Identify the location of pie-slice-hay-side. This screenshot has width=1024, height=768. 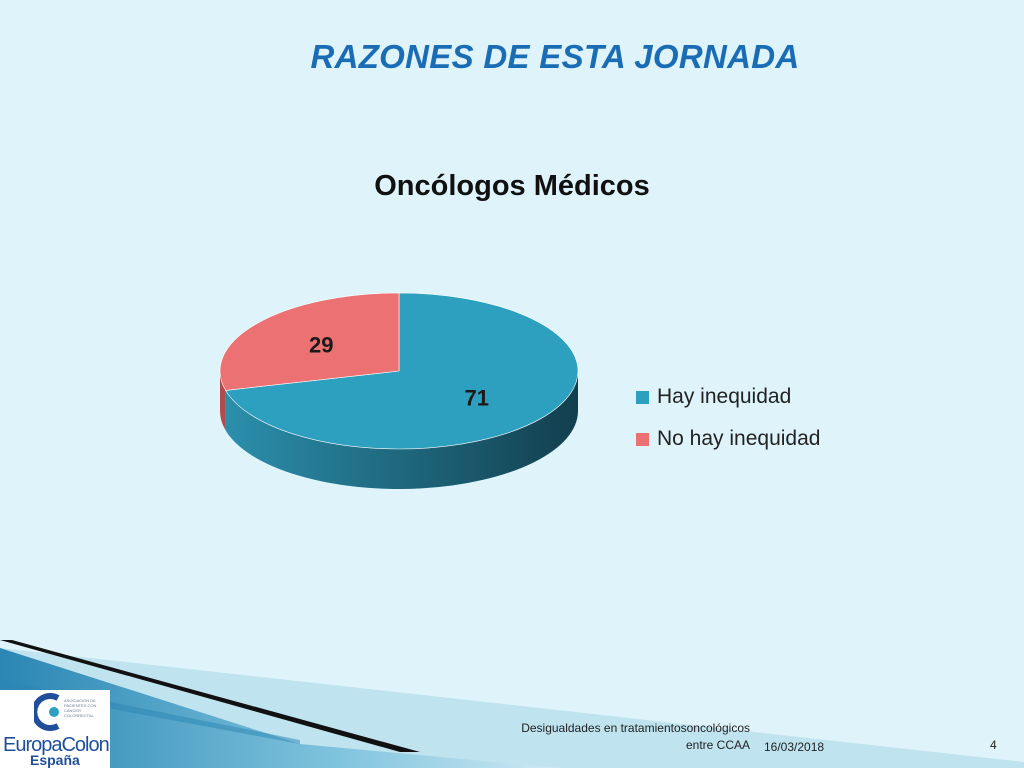
(402, 430).